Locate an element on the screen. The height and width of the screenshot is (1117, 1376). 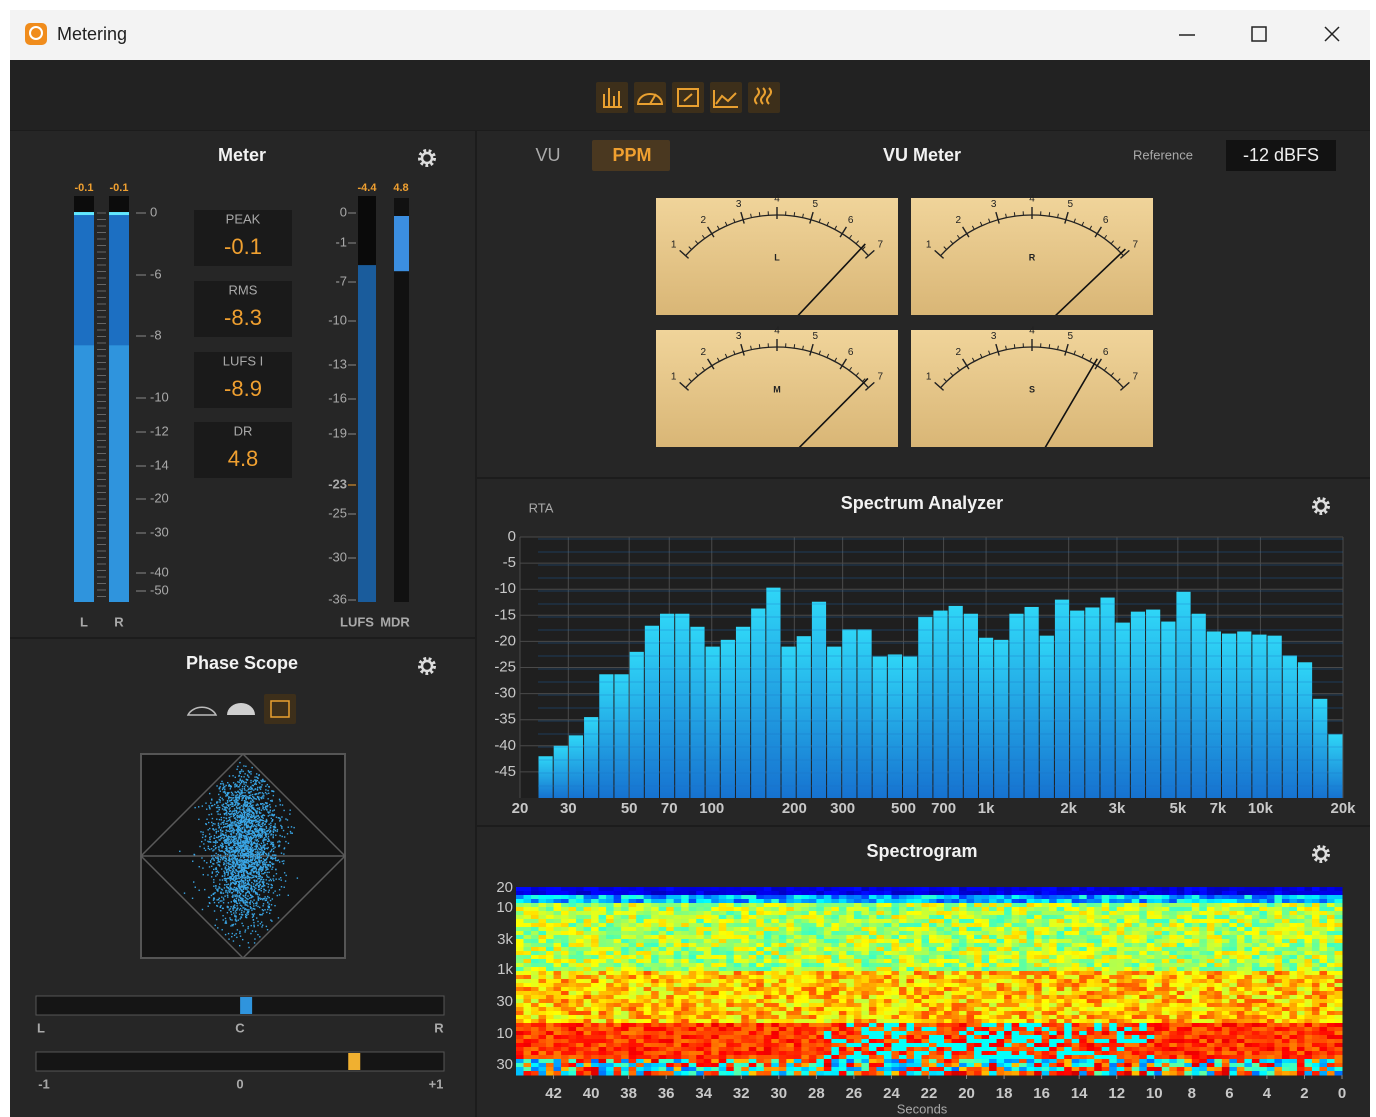
mode-tab: VU is located at coordinates (547, 155).